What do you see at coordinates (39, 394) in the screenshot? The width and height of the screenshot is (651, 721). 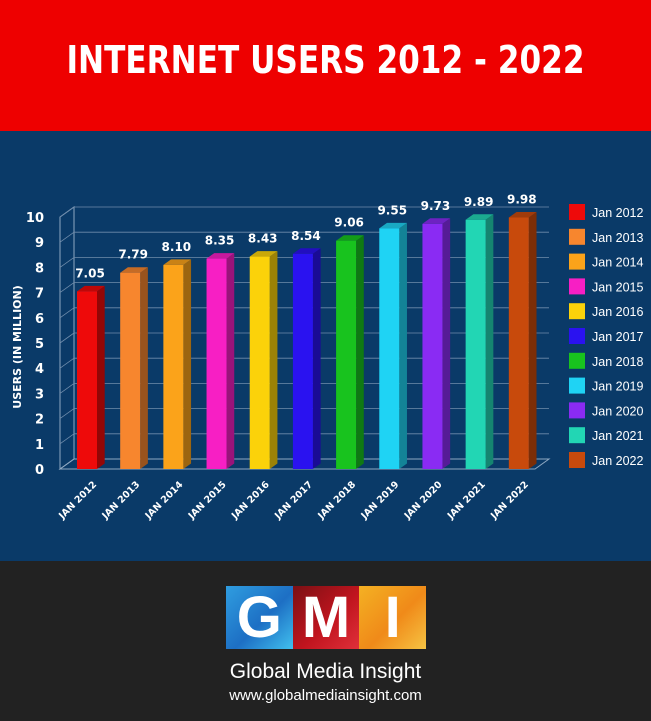 I see `y-tick-label: 3` at bounding box center [39, 394].